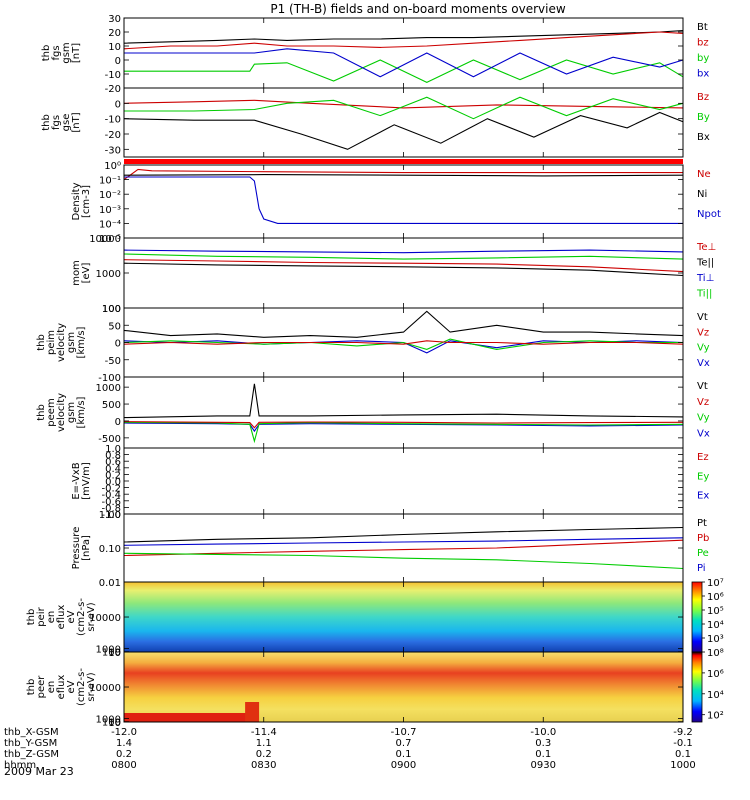 This screenshot has height=800, width=750. I want to click on panel-fgs_gsm: 30 20 10 0 -10 -20 thbfgsgsm[nT] Bt bz by bx, so click(375, 54).